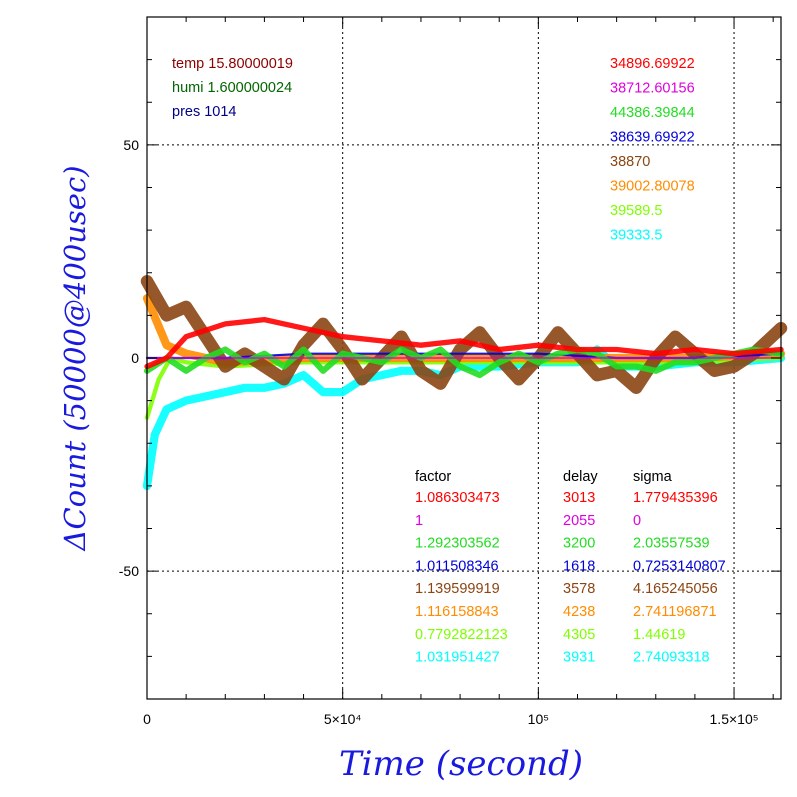 Image resolution: width=797 pixels, height=797 pixels. What do you see at coordinates (636, 236) in the screenshot?
I see `series-baseline: 39333.5` at bounding box center [636, 236].